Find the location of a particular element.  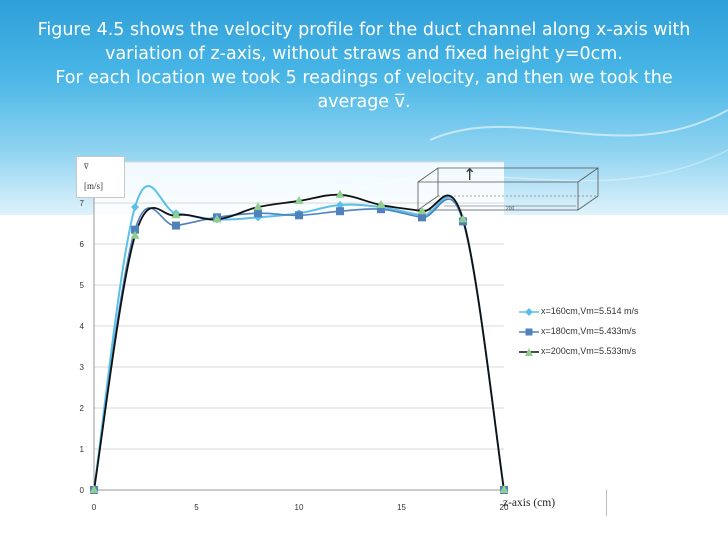

title-line-4: average v̅. is located at coordinates (364, 102).